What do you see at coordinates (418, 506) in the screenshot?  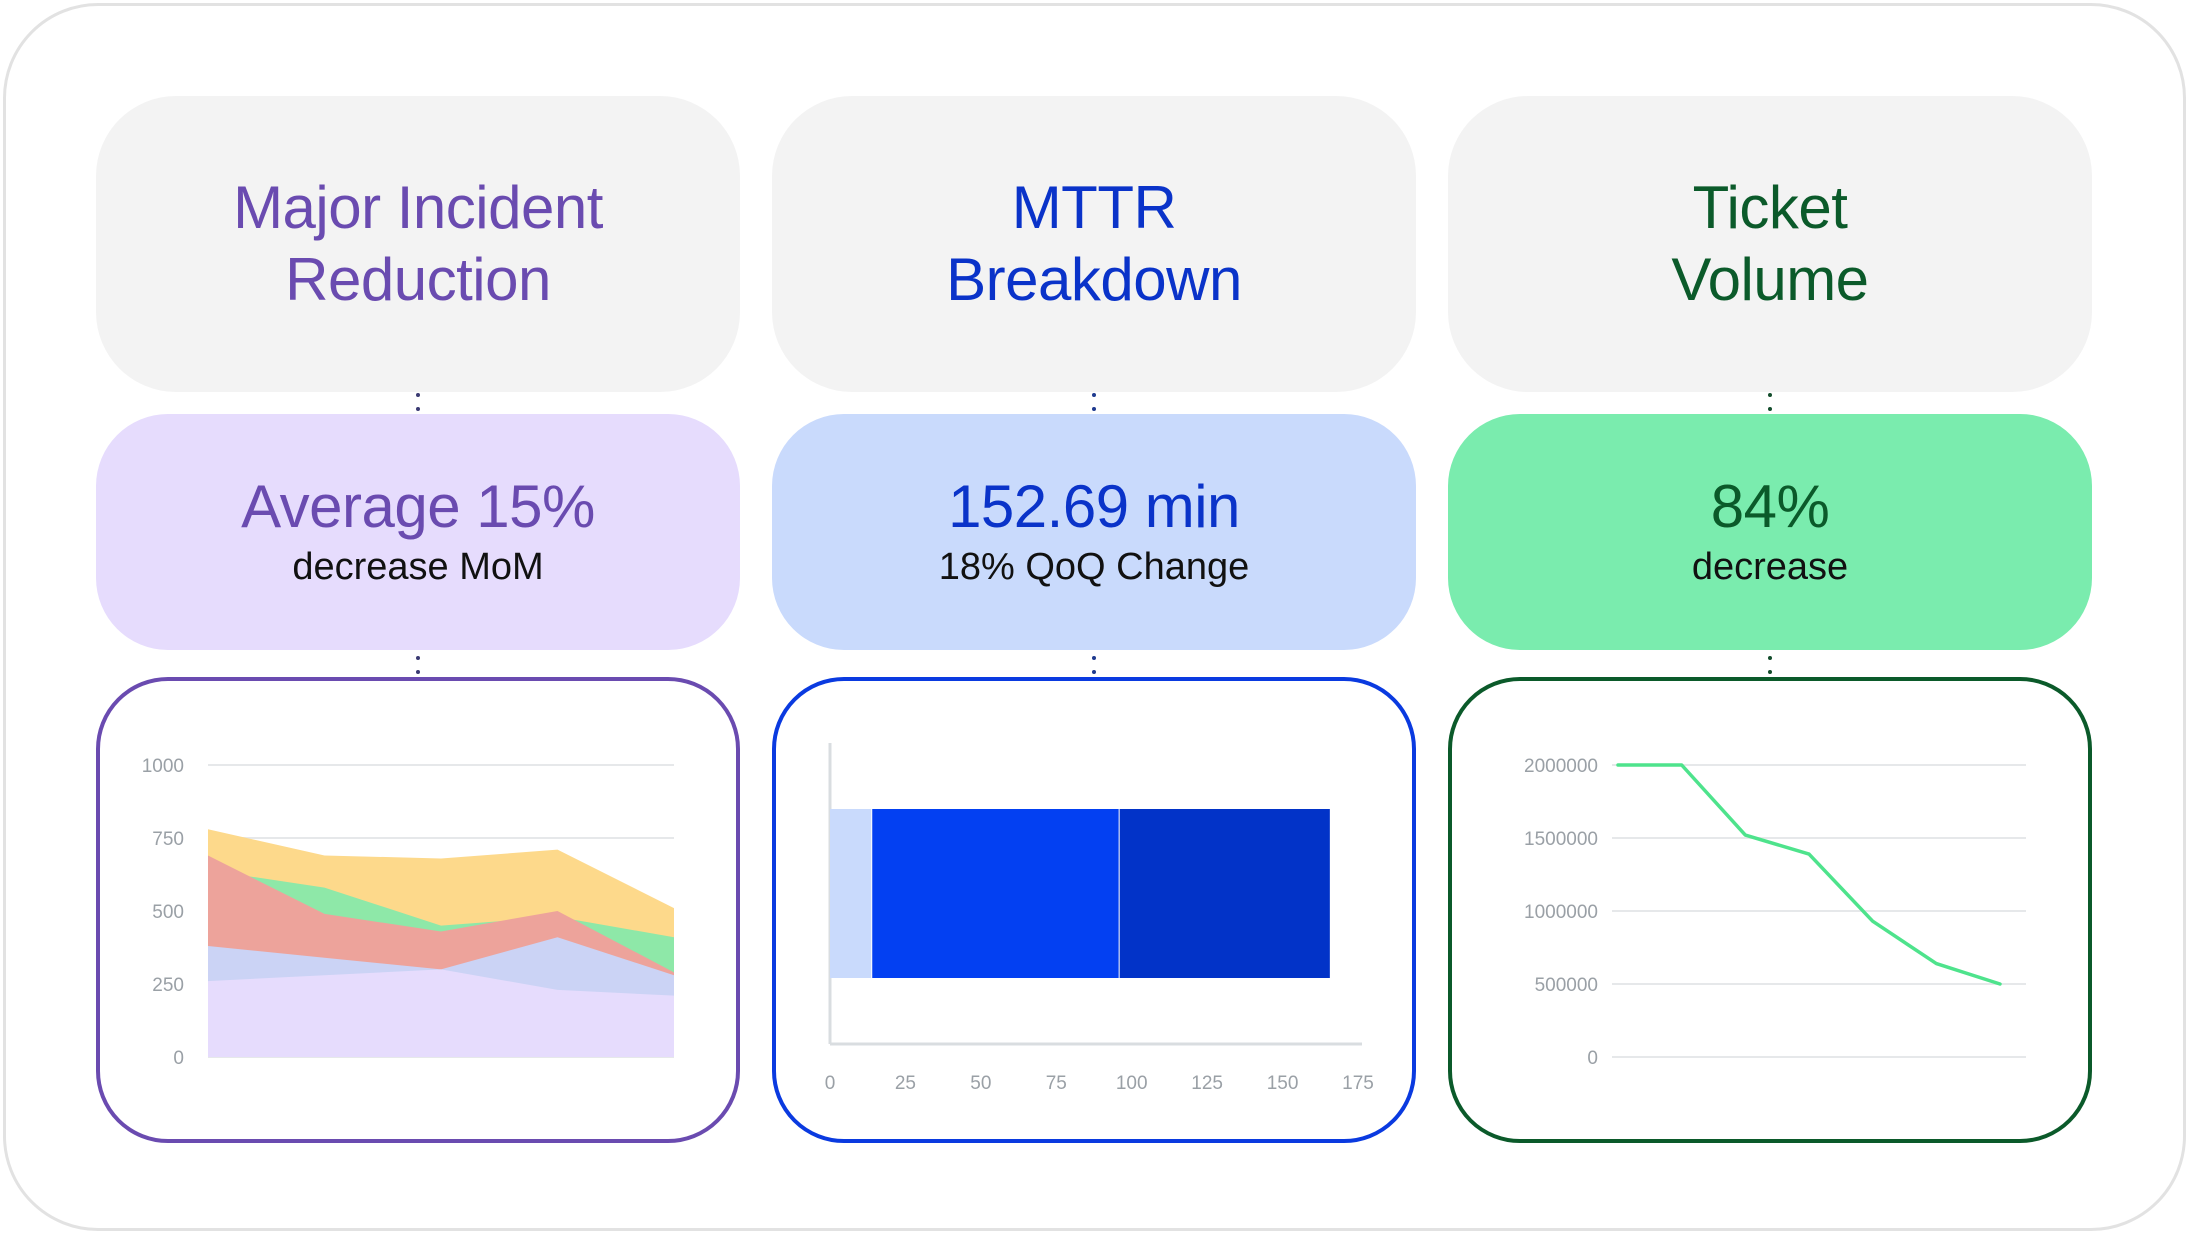 I see `metric-value: Average 15%` at bounding box center [418, 506].